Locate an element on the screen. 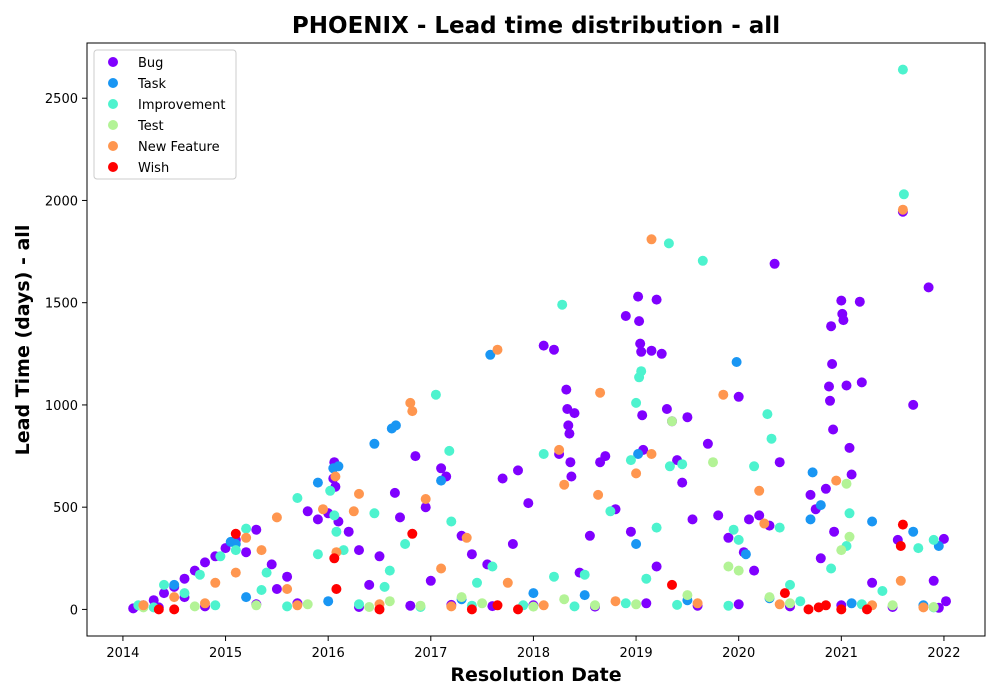 The image size is (1000, 700). y-tick-label: 2500 is located at coordinates (61, 99).